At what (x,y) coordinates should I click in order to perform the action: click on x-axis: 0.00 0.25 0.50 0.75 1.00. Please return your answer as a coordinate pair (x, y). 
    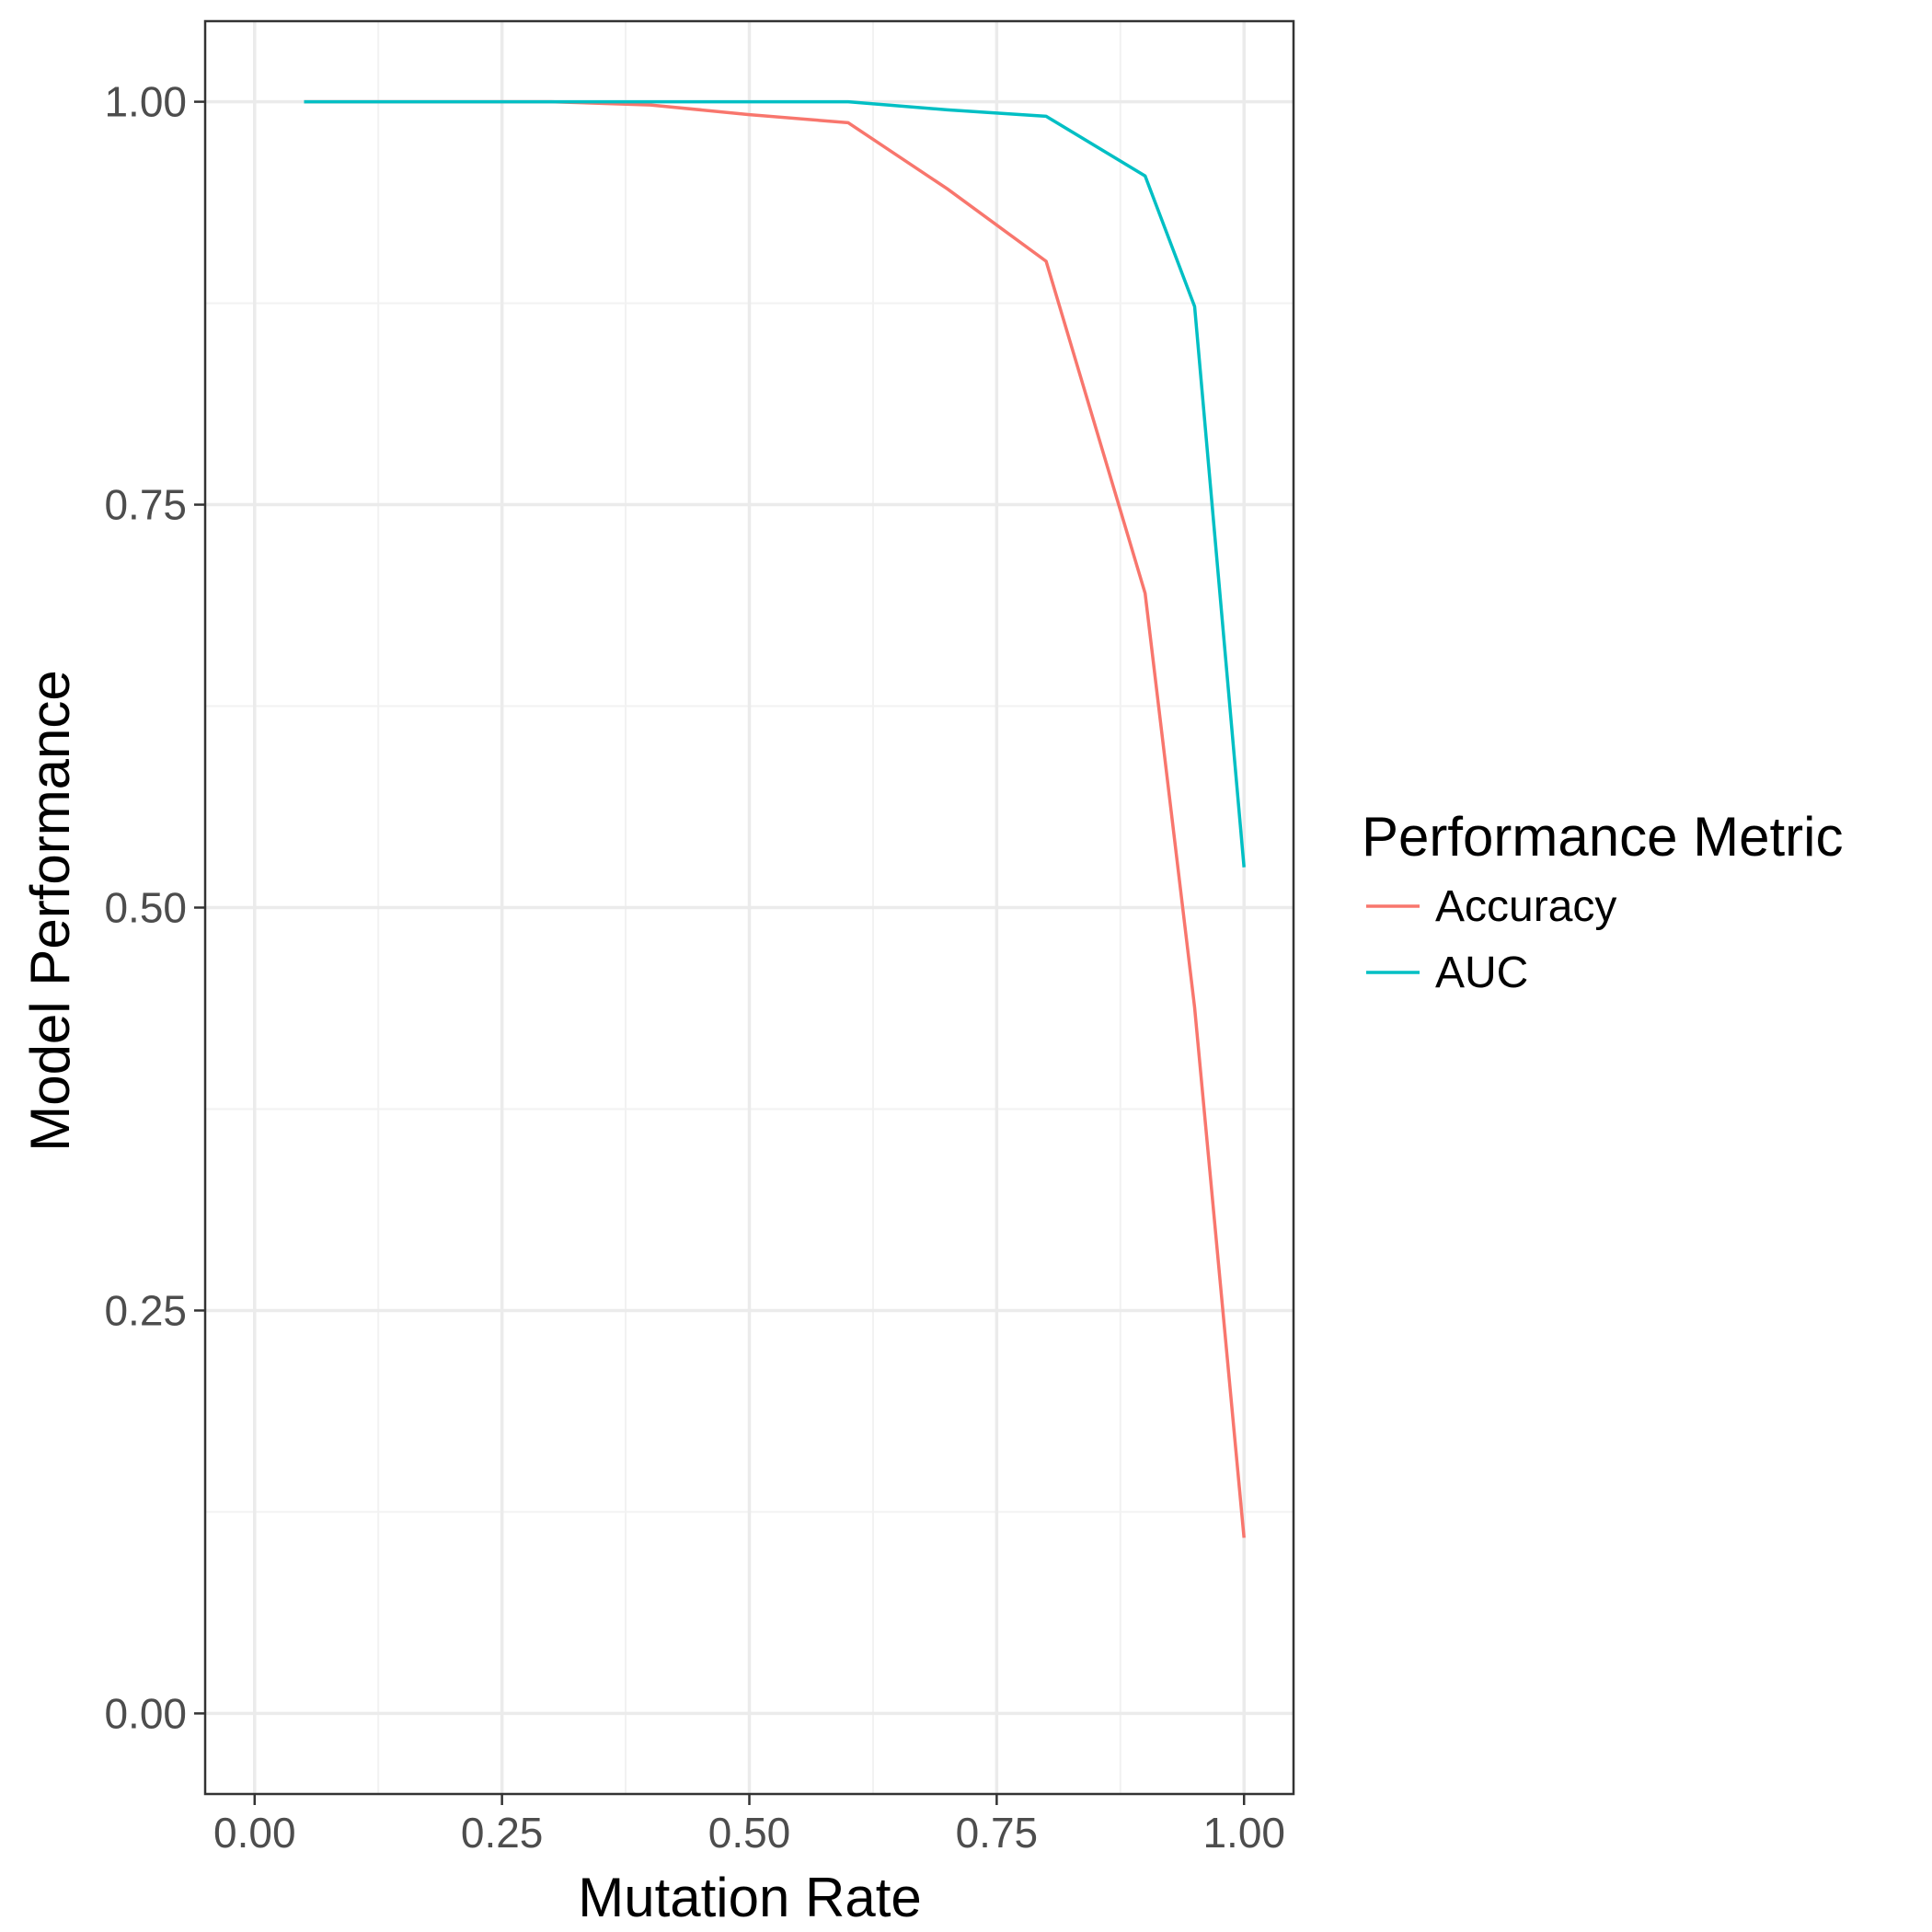
    Looking at the image, I should click on (749, 1825).